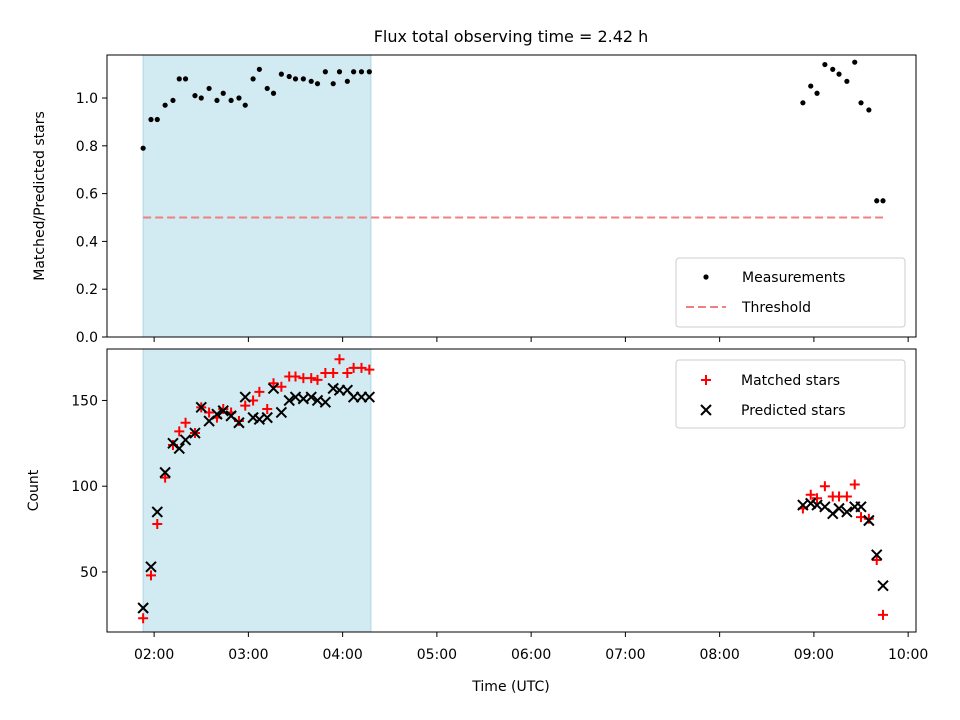  What do you see at coordinates (625, 655) in the screenshot?
I see `x-tick-label: 07:00` at bounding box center [625, 655].